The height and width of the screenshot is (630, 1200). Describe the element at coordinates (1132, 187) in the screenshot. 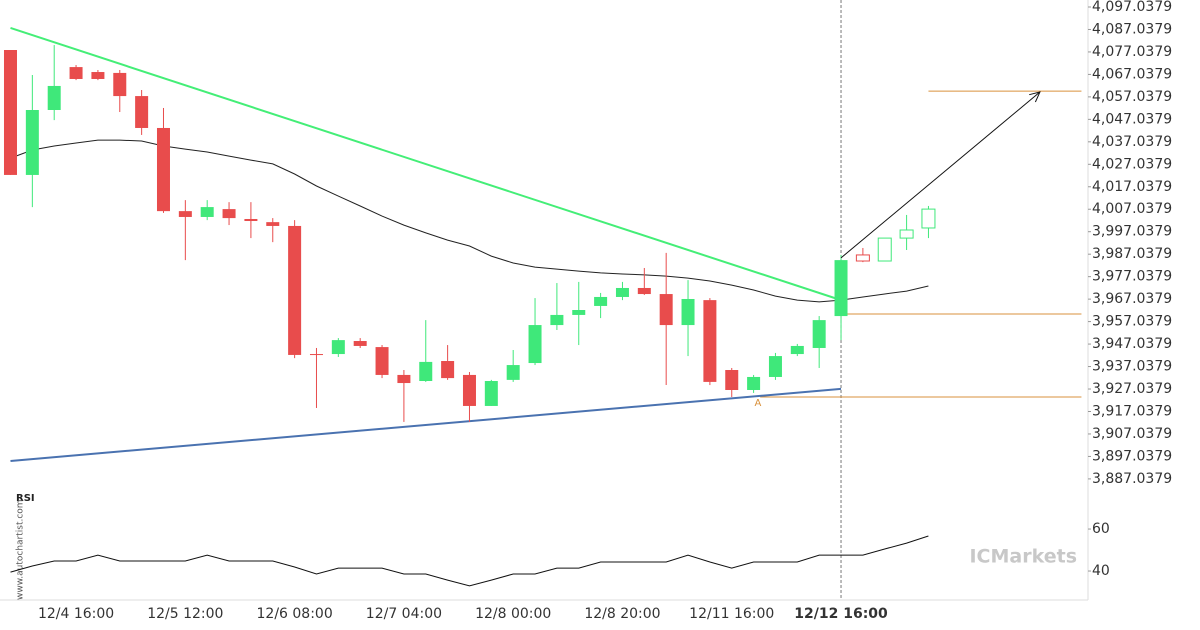

I see `y-tick-label: 4,017.0379` at that location.